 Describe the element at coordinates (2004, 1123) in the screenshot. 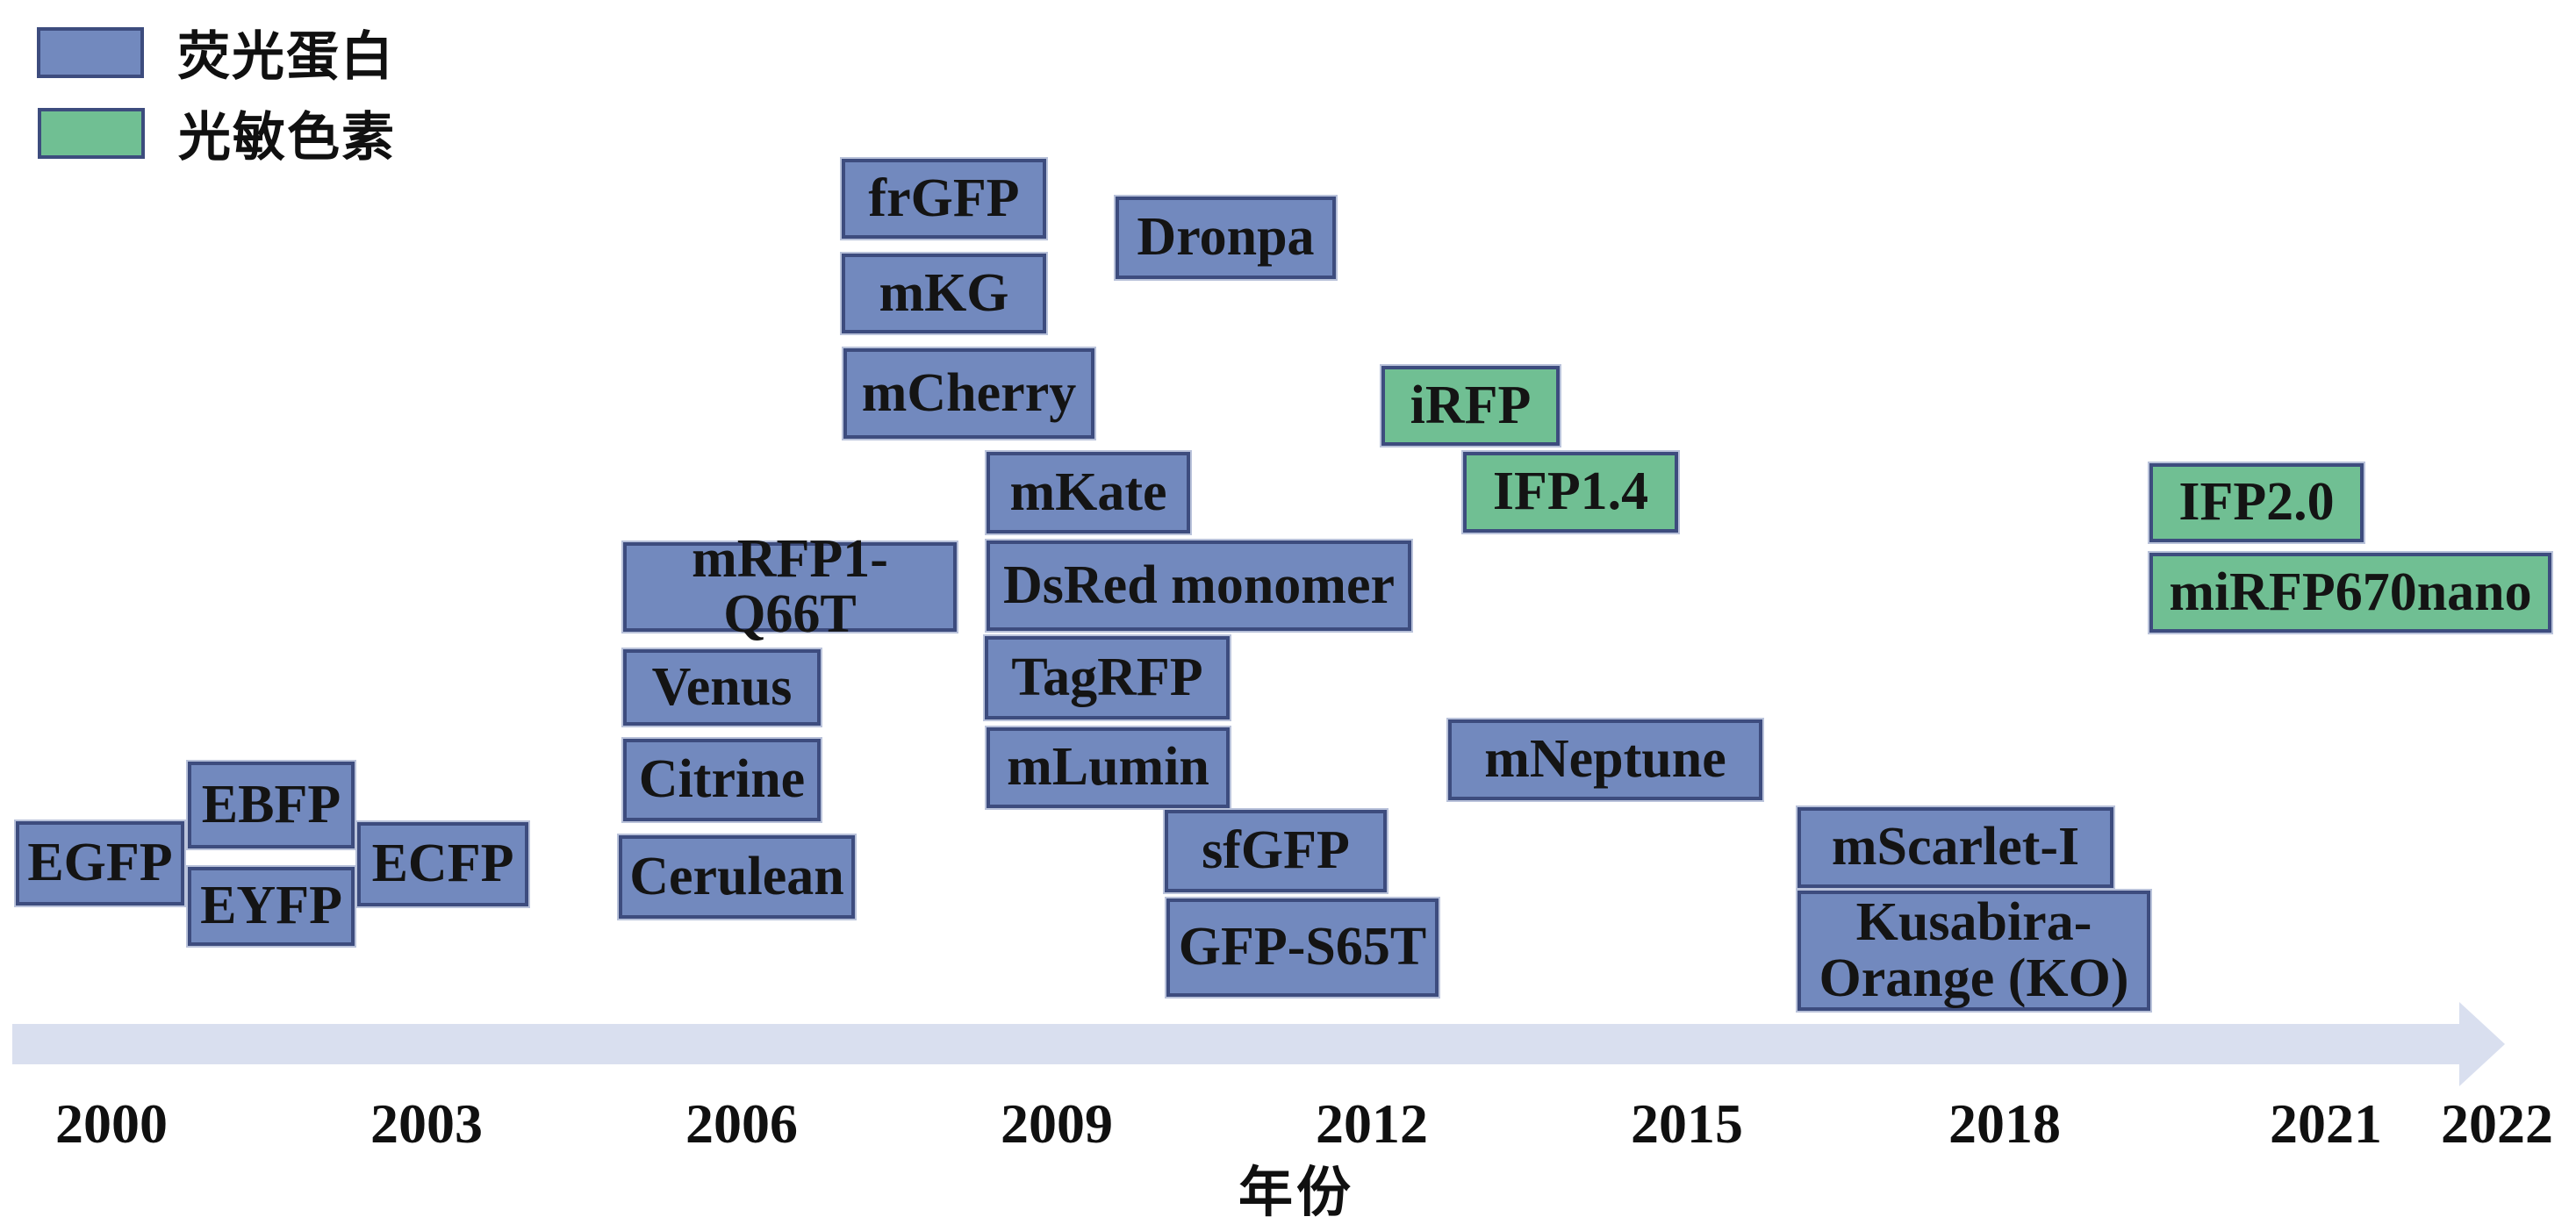

I see `axis-tick-2018: 2018` at that location.